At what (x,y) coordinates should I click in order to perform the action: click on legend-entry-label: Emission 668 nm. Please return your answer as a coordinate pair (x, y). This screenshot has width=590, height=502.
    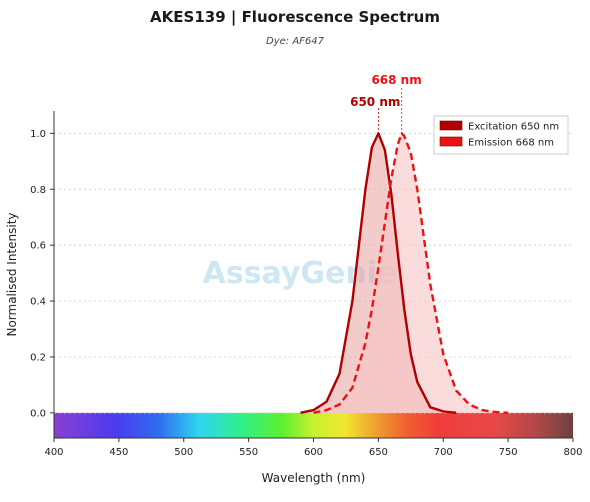
    Looking at the image, I should click on (511, 143).